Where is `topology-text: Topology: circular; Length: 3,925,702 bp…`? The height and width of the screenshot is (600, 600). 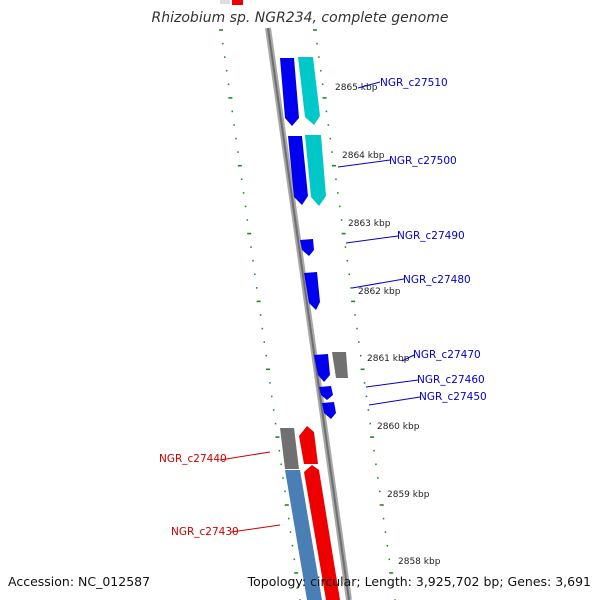
topology-text: Topology: circular; Length: 3,925,702 bp… is located at coordinates (419, 581).